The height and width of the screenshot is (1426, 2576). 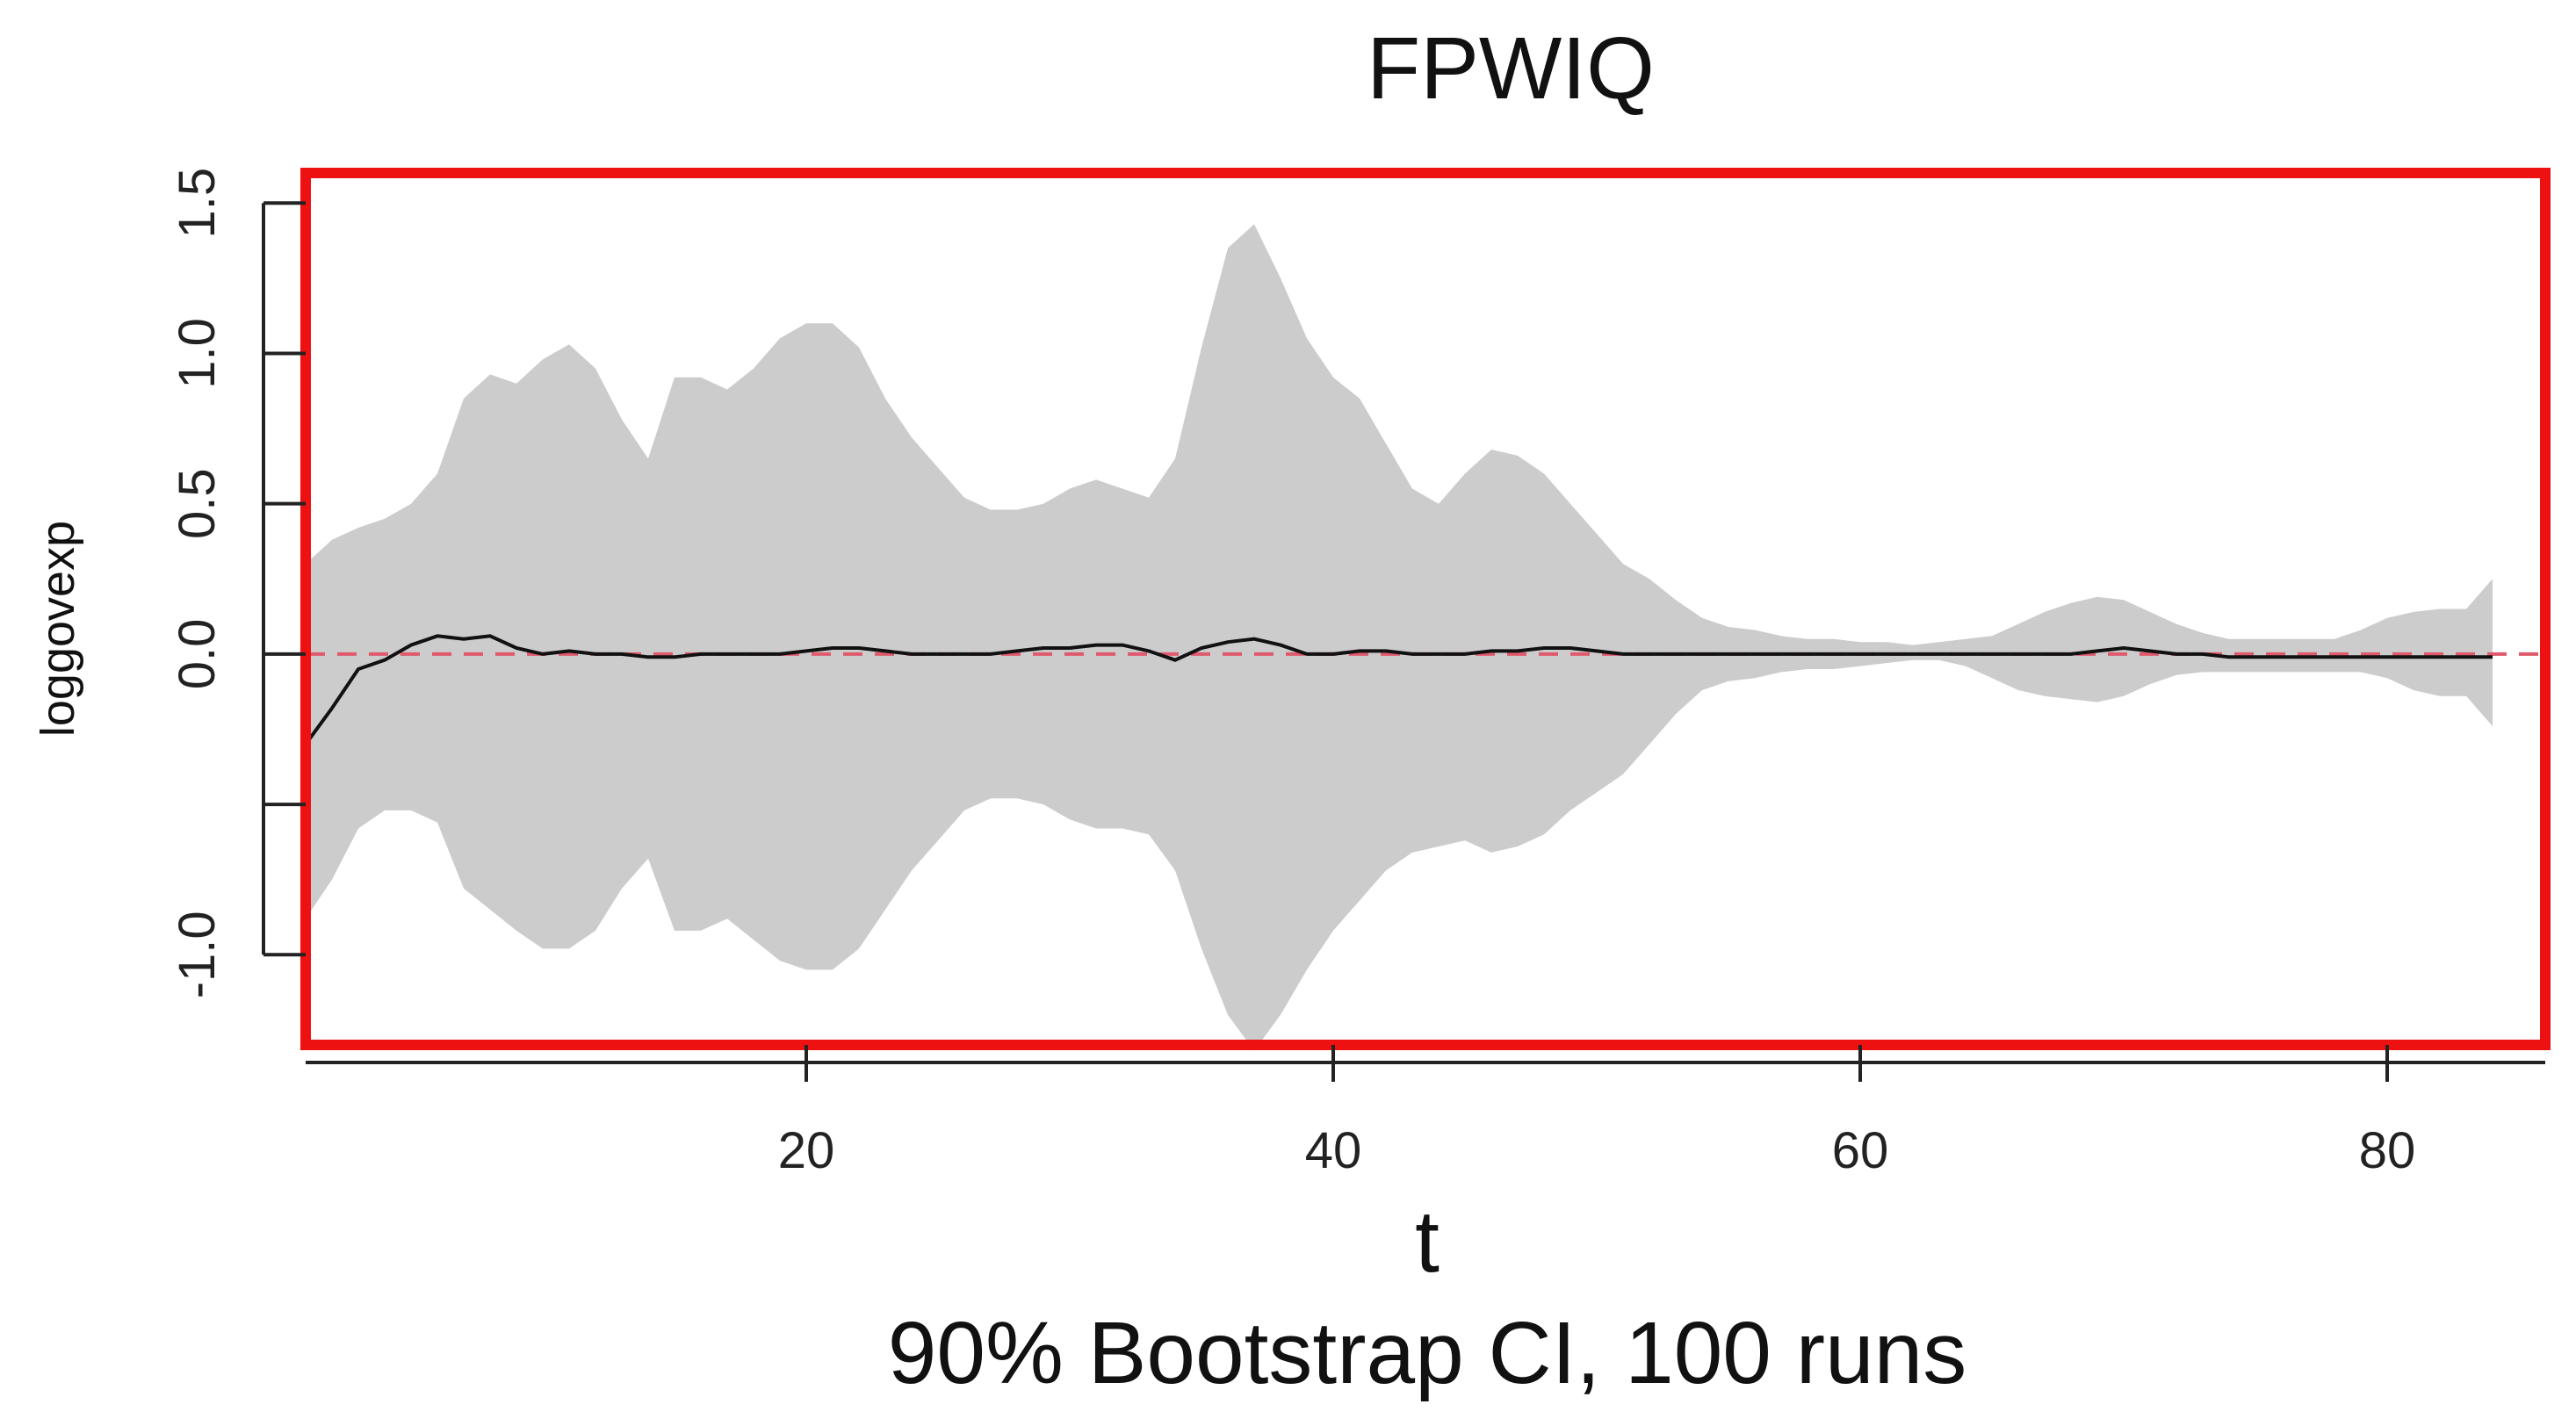 What do you see at coordinates (1333, 1150) in the screenshot?
I see `x-tick-label: 40` at bounding box center [1333, 1150].